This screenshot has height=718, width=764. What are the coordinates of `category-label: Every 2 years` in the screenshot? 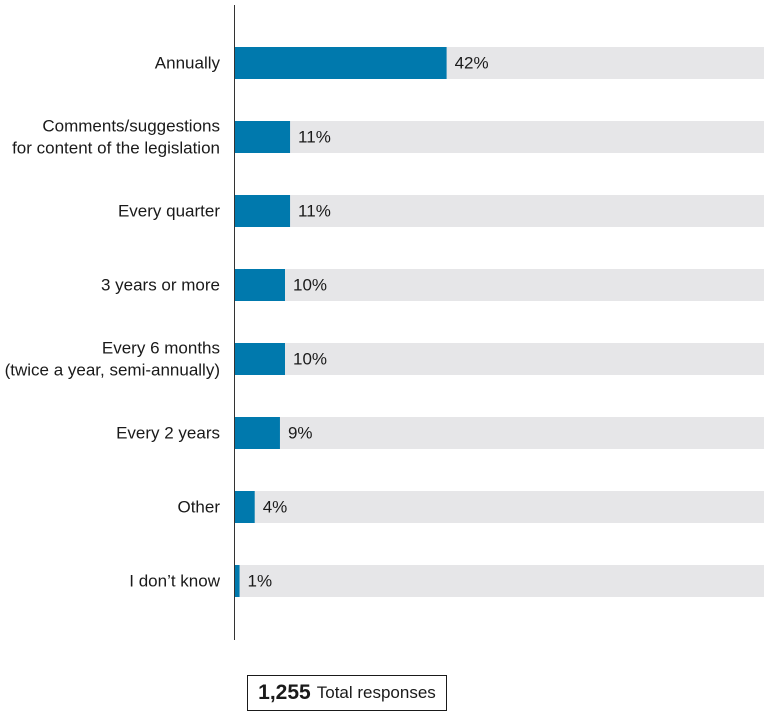 It's located at (168, 433).